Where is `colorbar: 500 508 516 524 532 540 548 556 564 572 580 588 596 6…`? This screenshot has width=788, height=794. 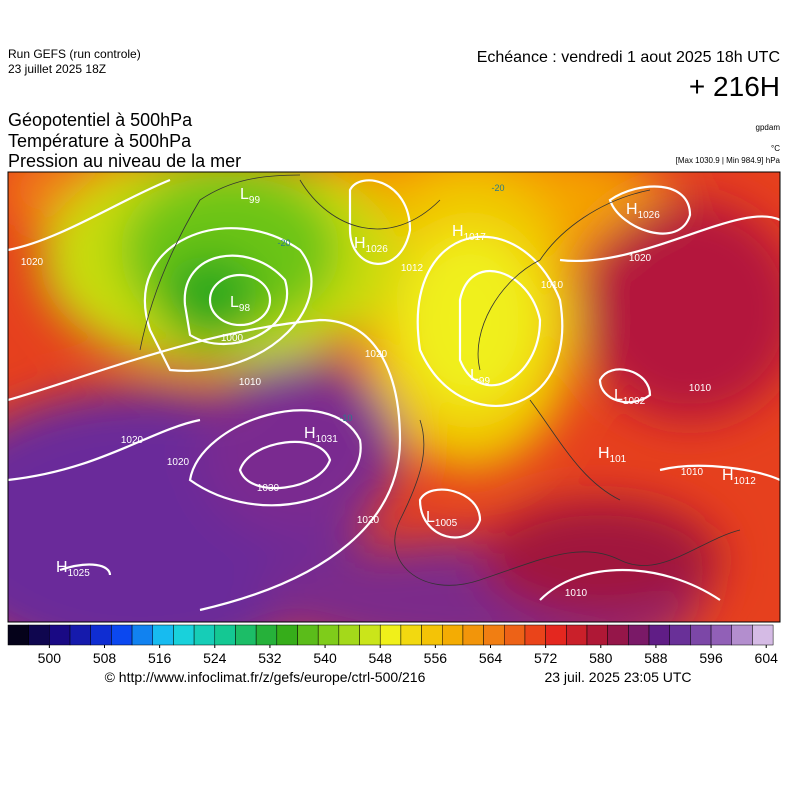
colorbar: 500 508 516 524 532 540 548 556 564 572 580 588 596 6… is located at coordinates (392, 645).